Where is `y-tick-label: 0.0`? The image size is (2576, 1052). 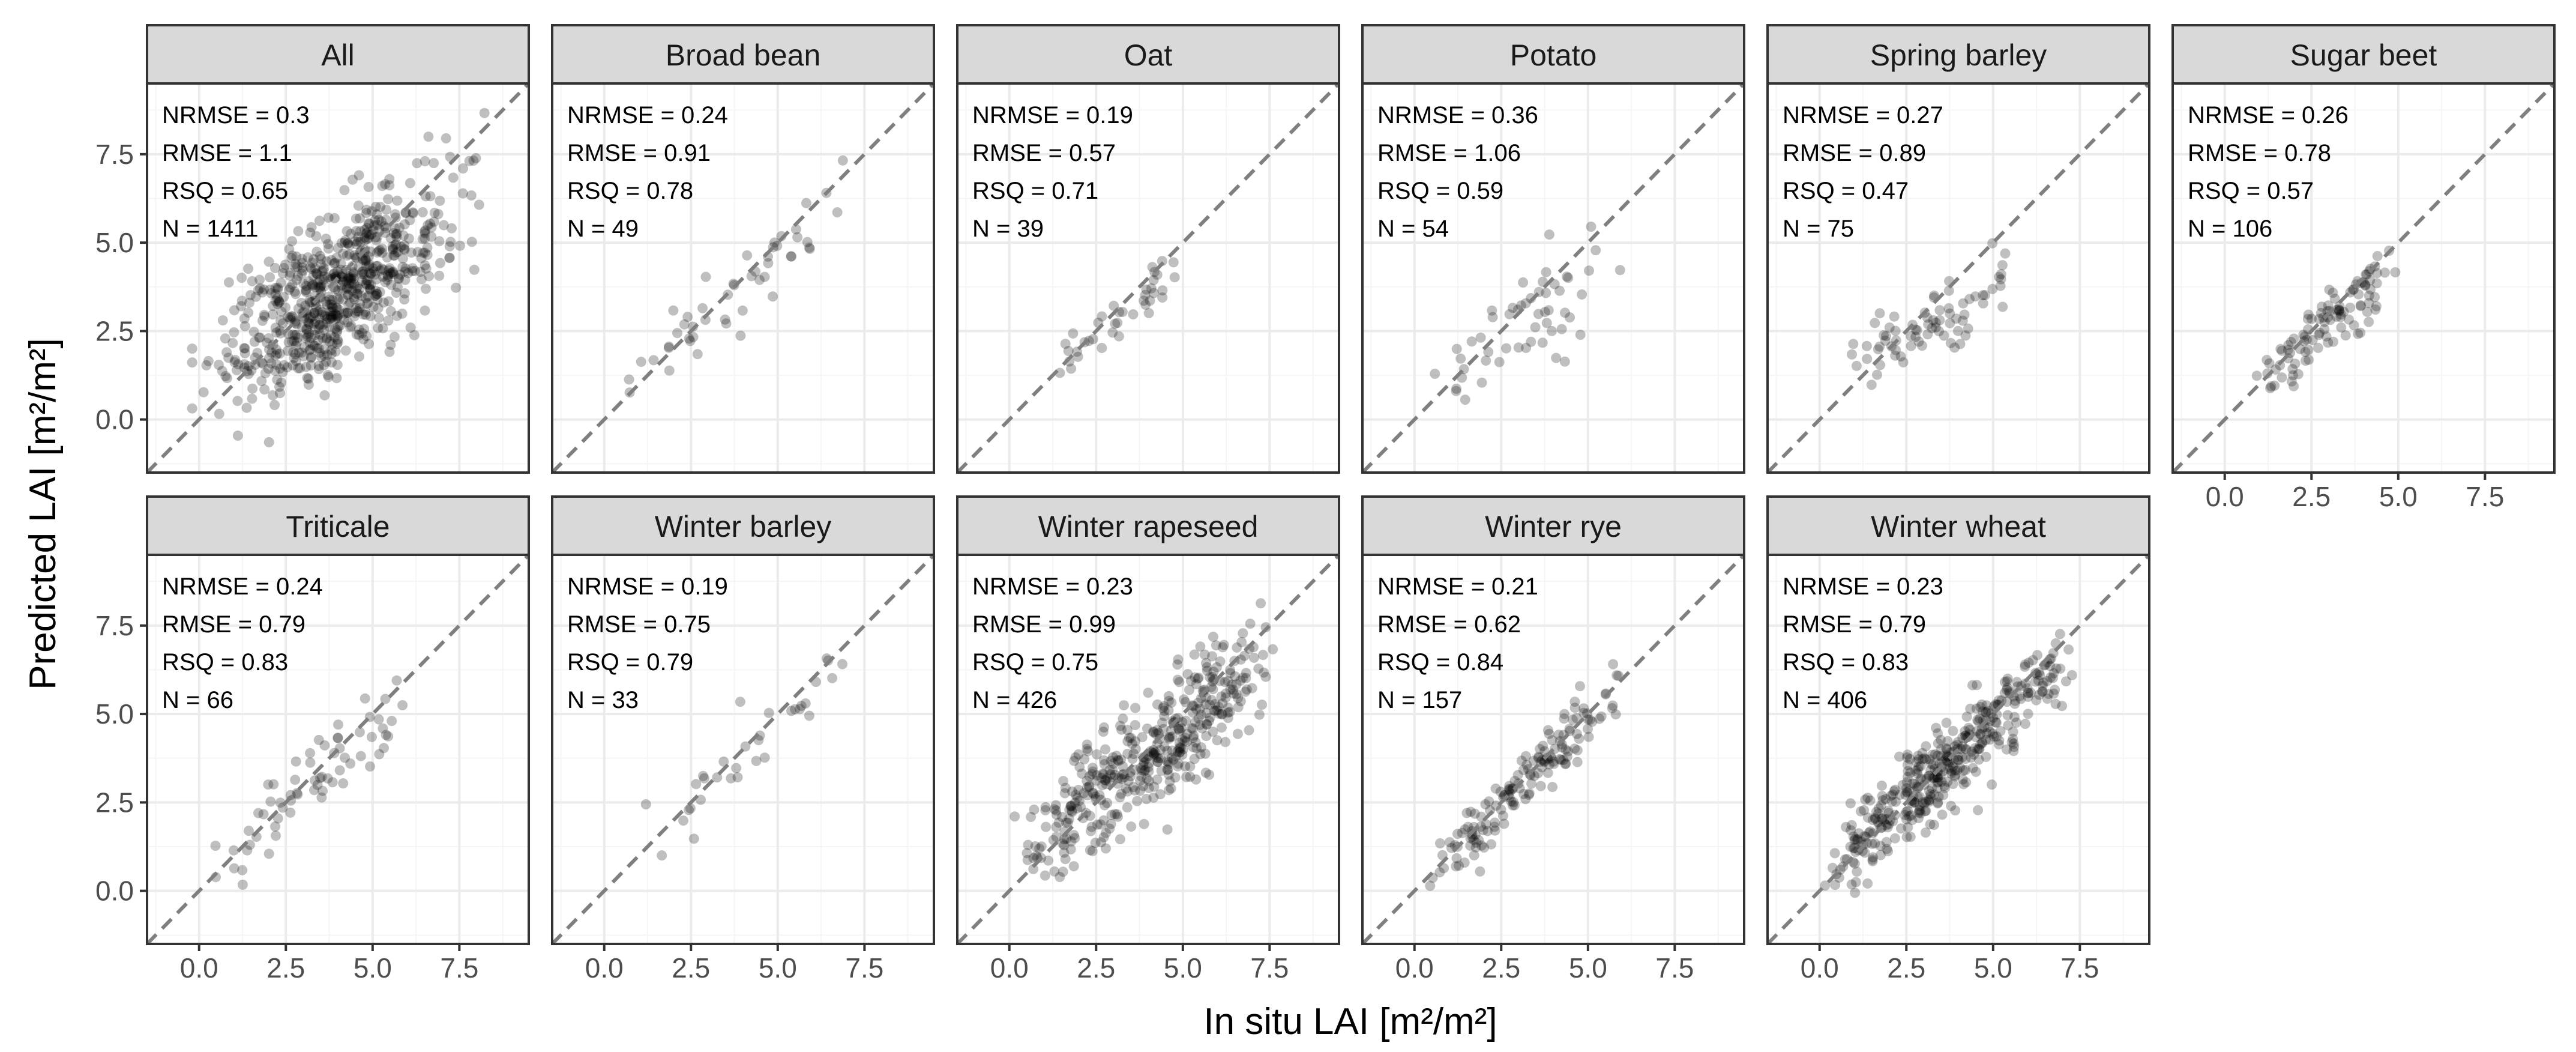 y-tick-label: 0.0 is located at coordinates (115, 891).